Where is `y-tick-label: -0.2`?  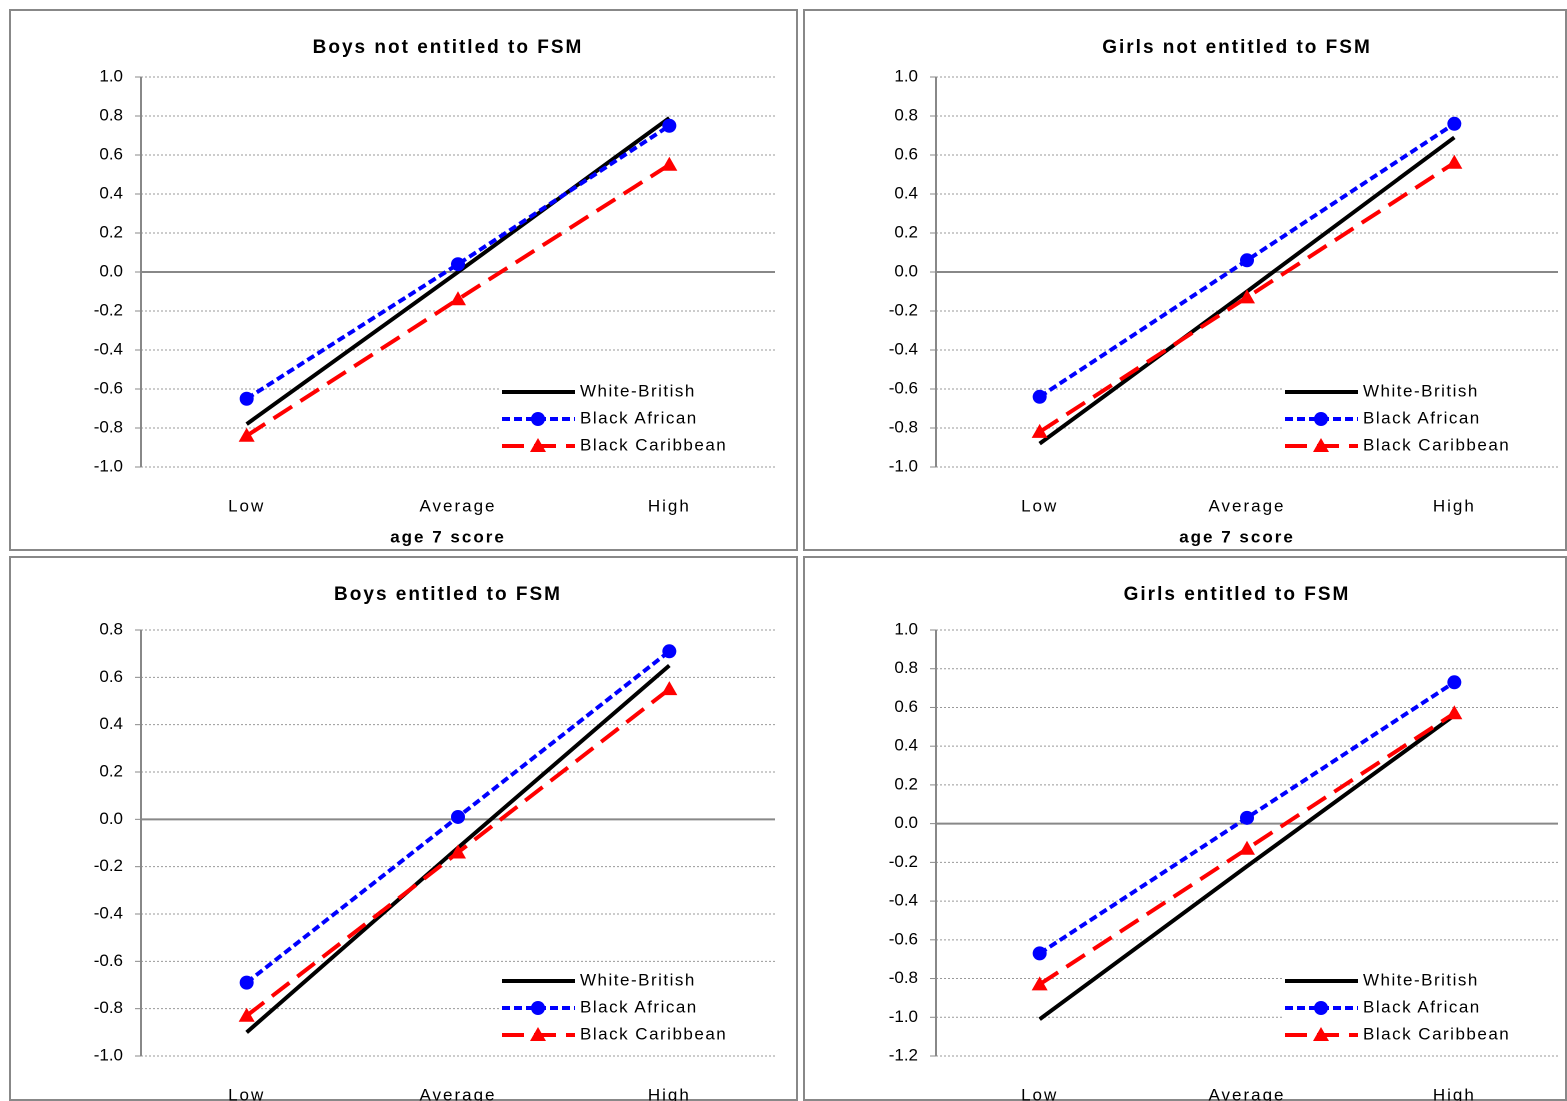 y-tick-label: -0.2 is located at coordinates (108, 309).